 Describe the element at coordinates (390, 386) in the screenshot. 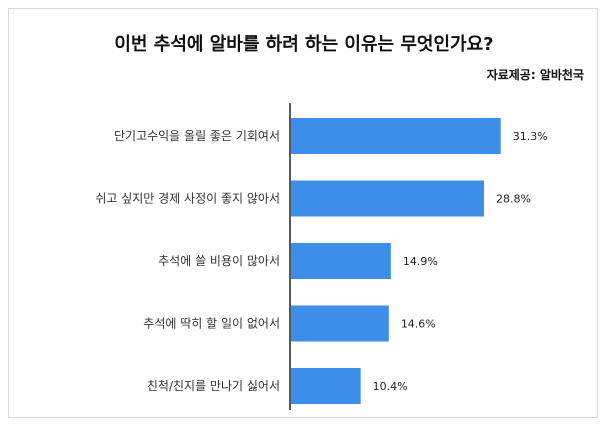

I see `value-label-5: 10.4%` at that location.